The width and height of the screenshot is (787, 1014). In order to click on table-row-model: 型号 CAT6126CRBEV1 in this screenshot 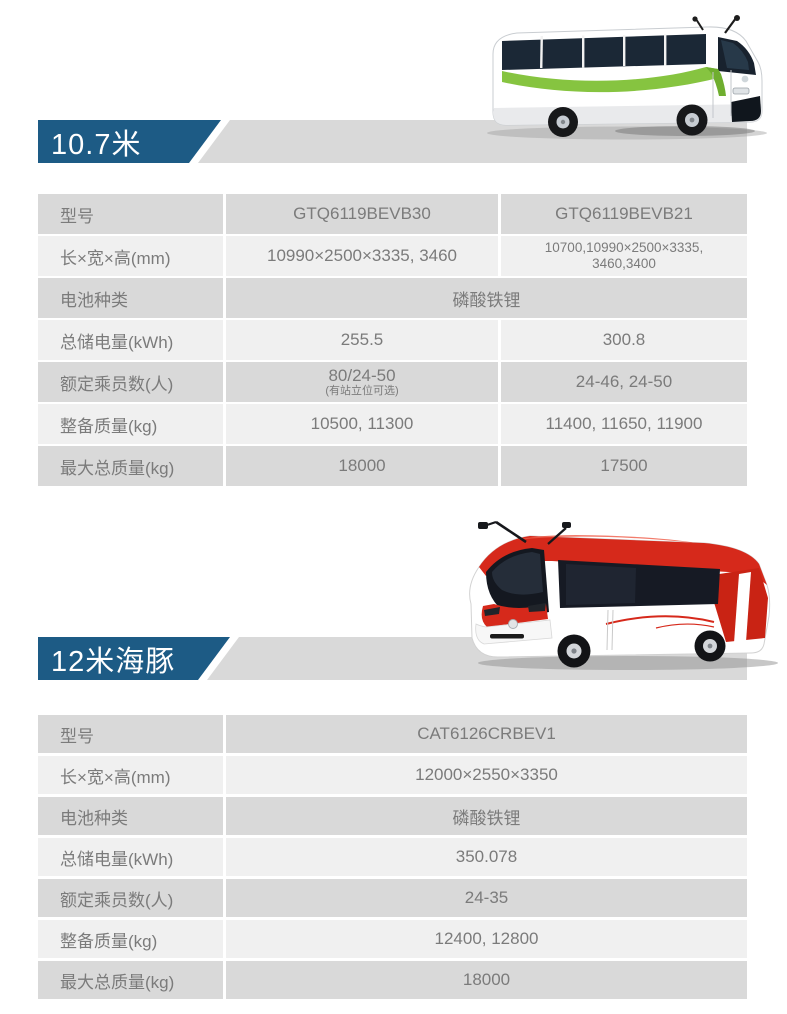, I will do `click(392, 734)`.